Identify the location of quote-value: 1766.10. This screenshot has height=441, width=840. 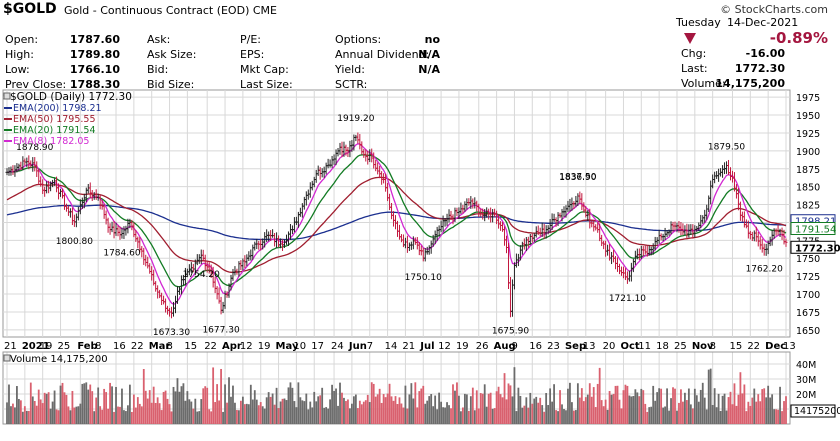
(94, 69).